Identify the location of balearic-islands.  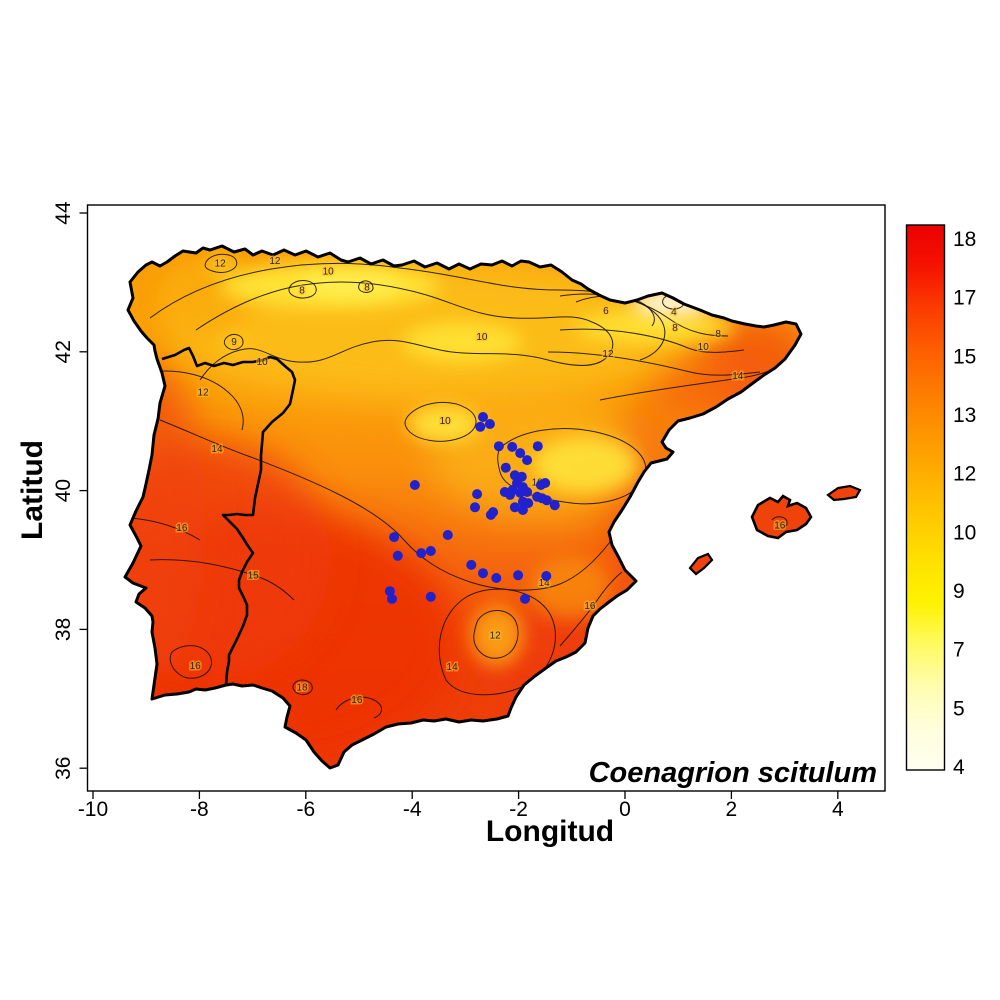
(775, 530).